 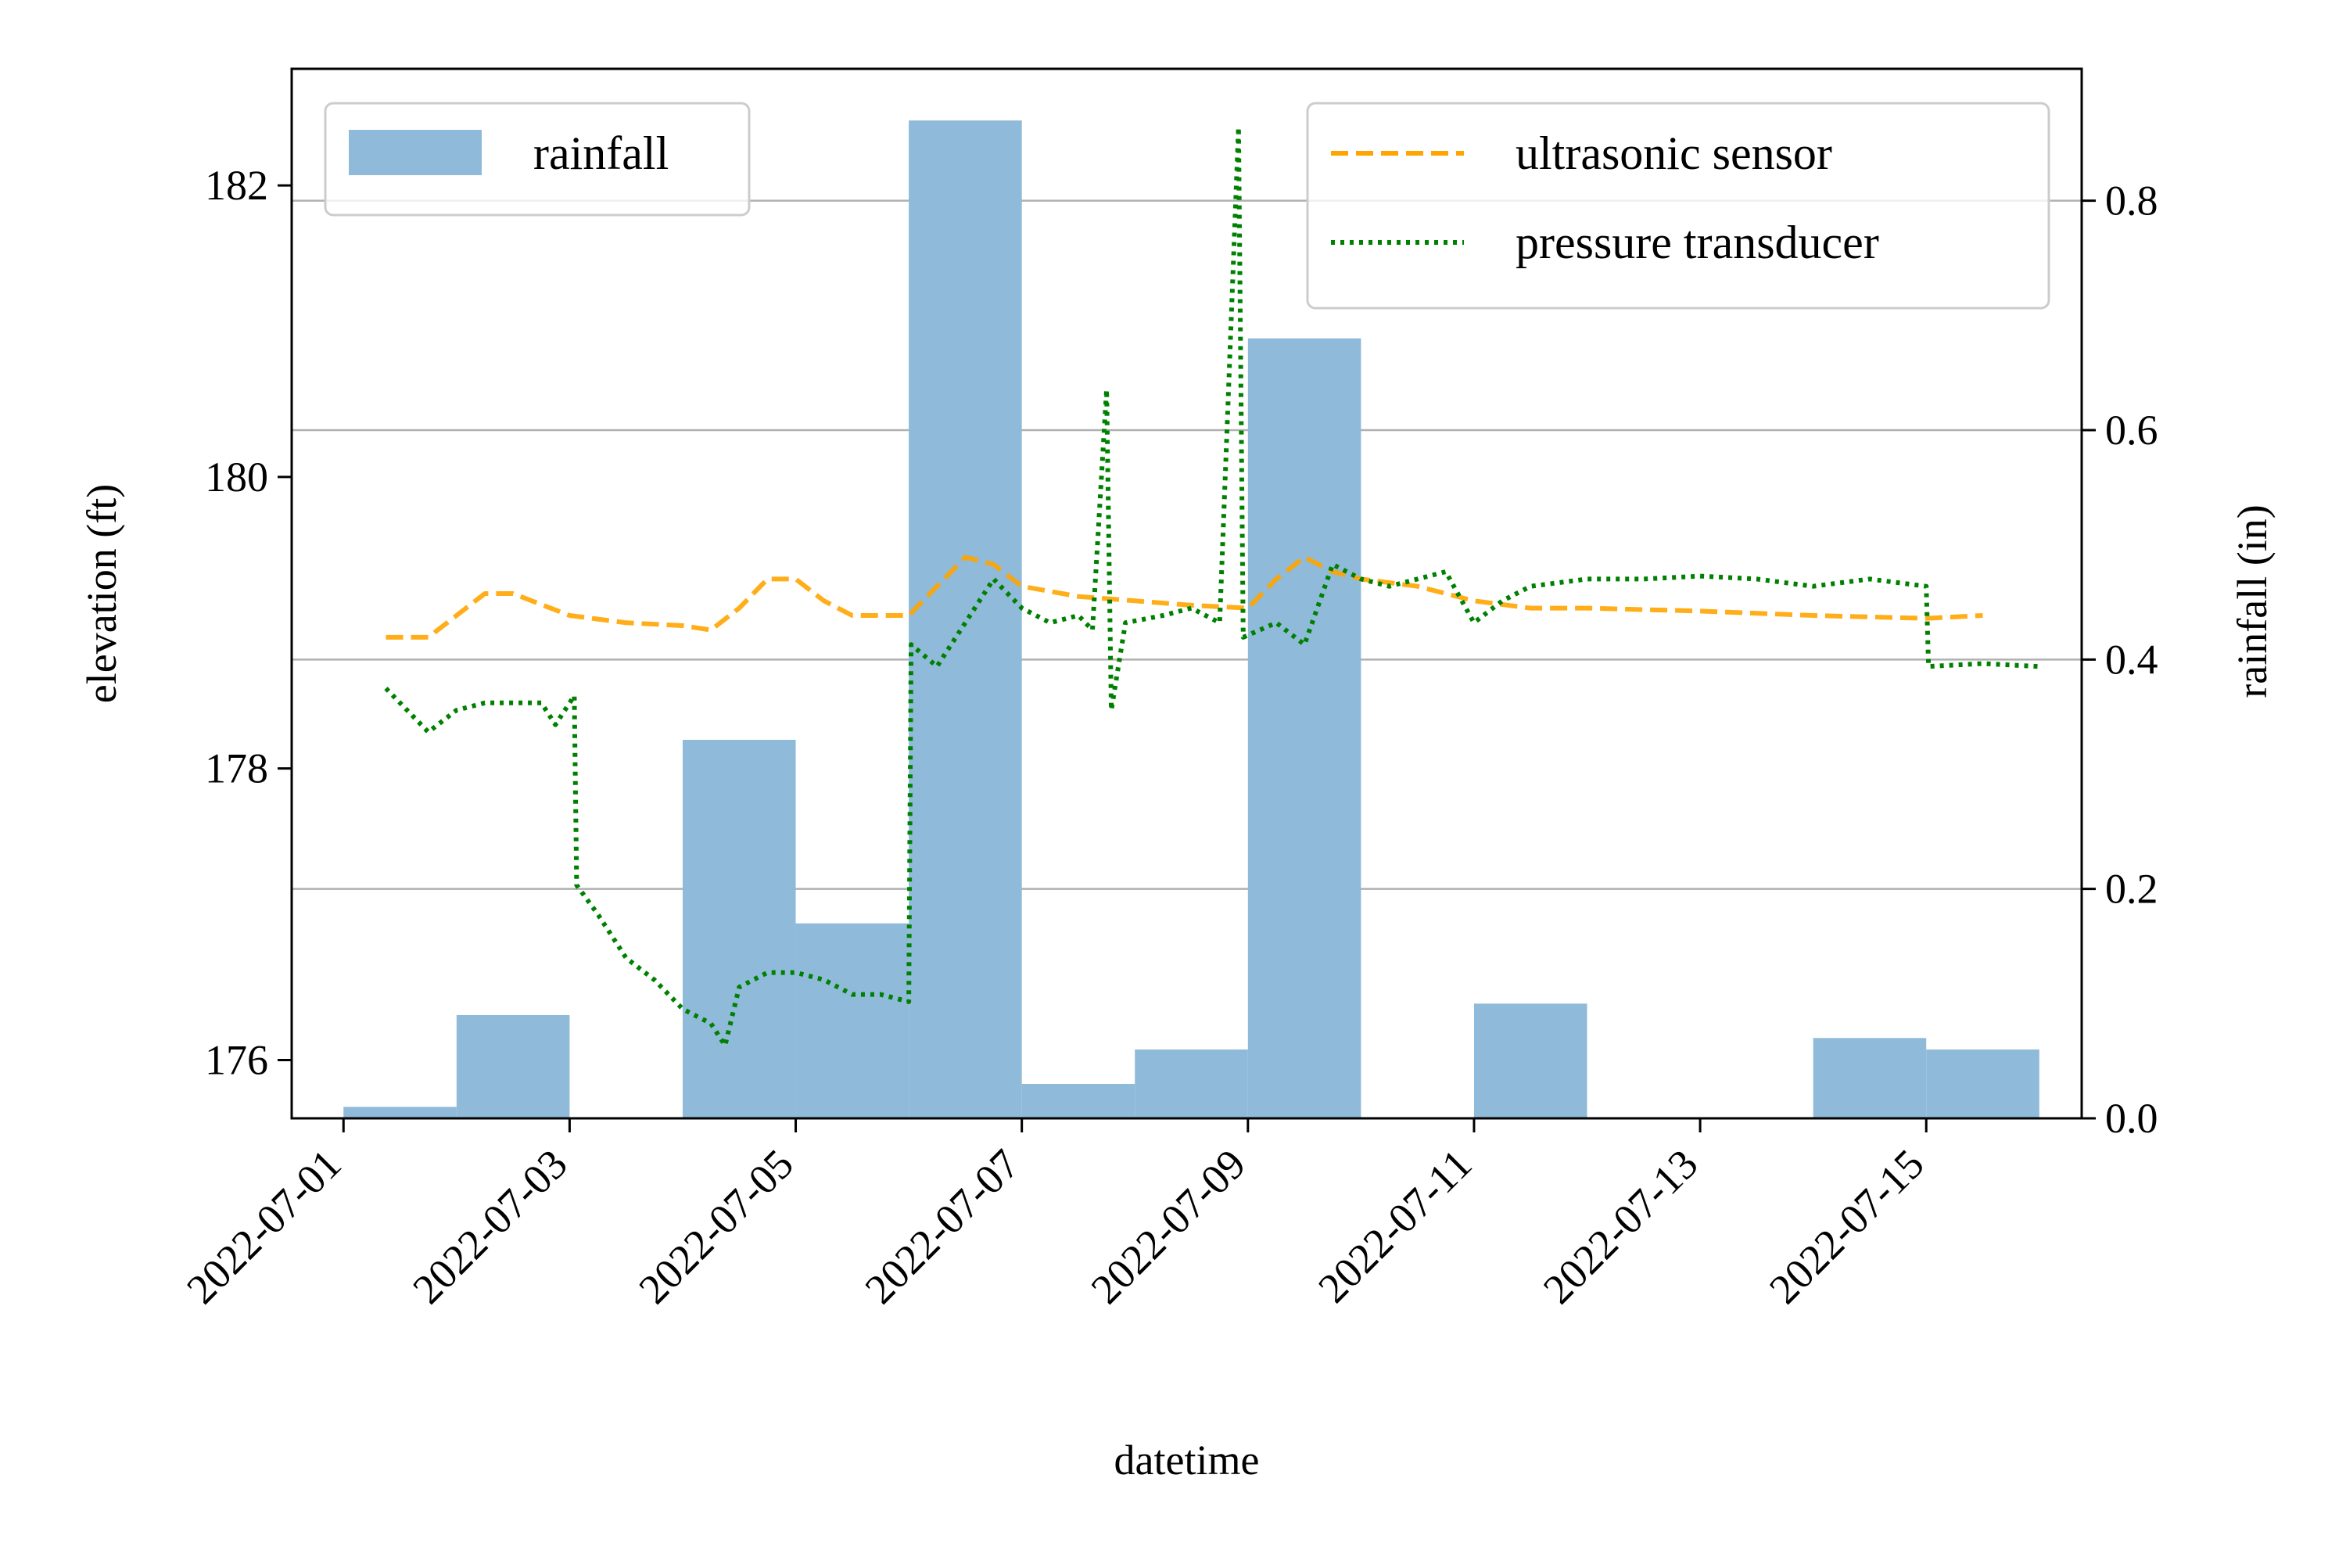 What do you see at coordinates (2131, 1118) in the screenshot?
I see `y-right-tick-label: 0.0` at bounding box center [2131, 1118].